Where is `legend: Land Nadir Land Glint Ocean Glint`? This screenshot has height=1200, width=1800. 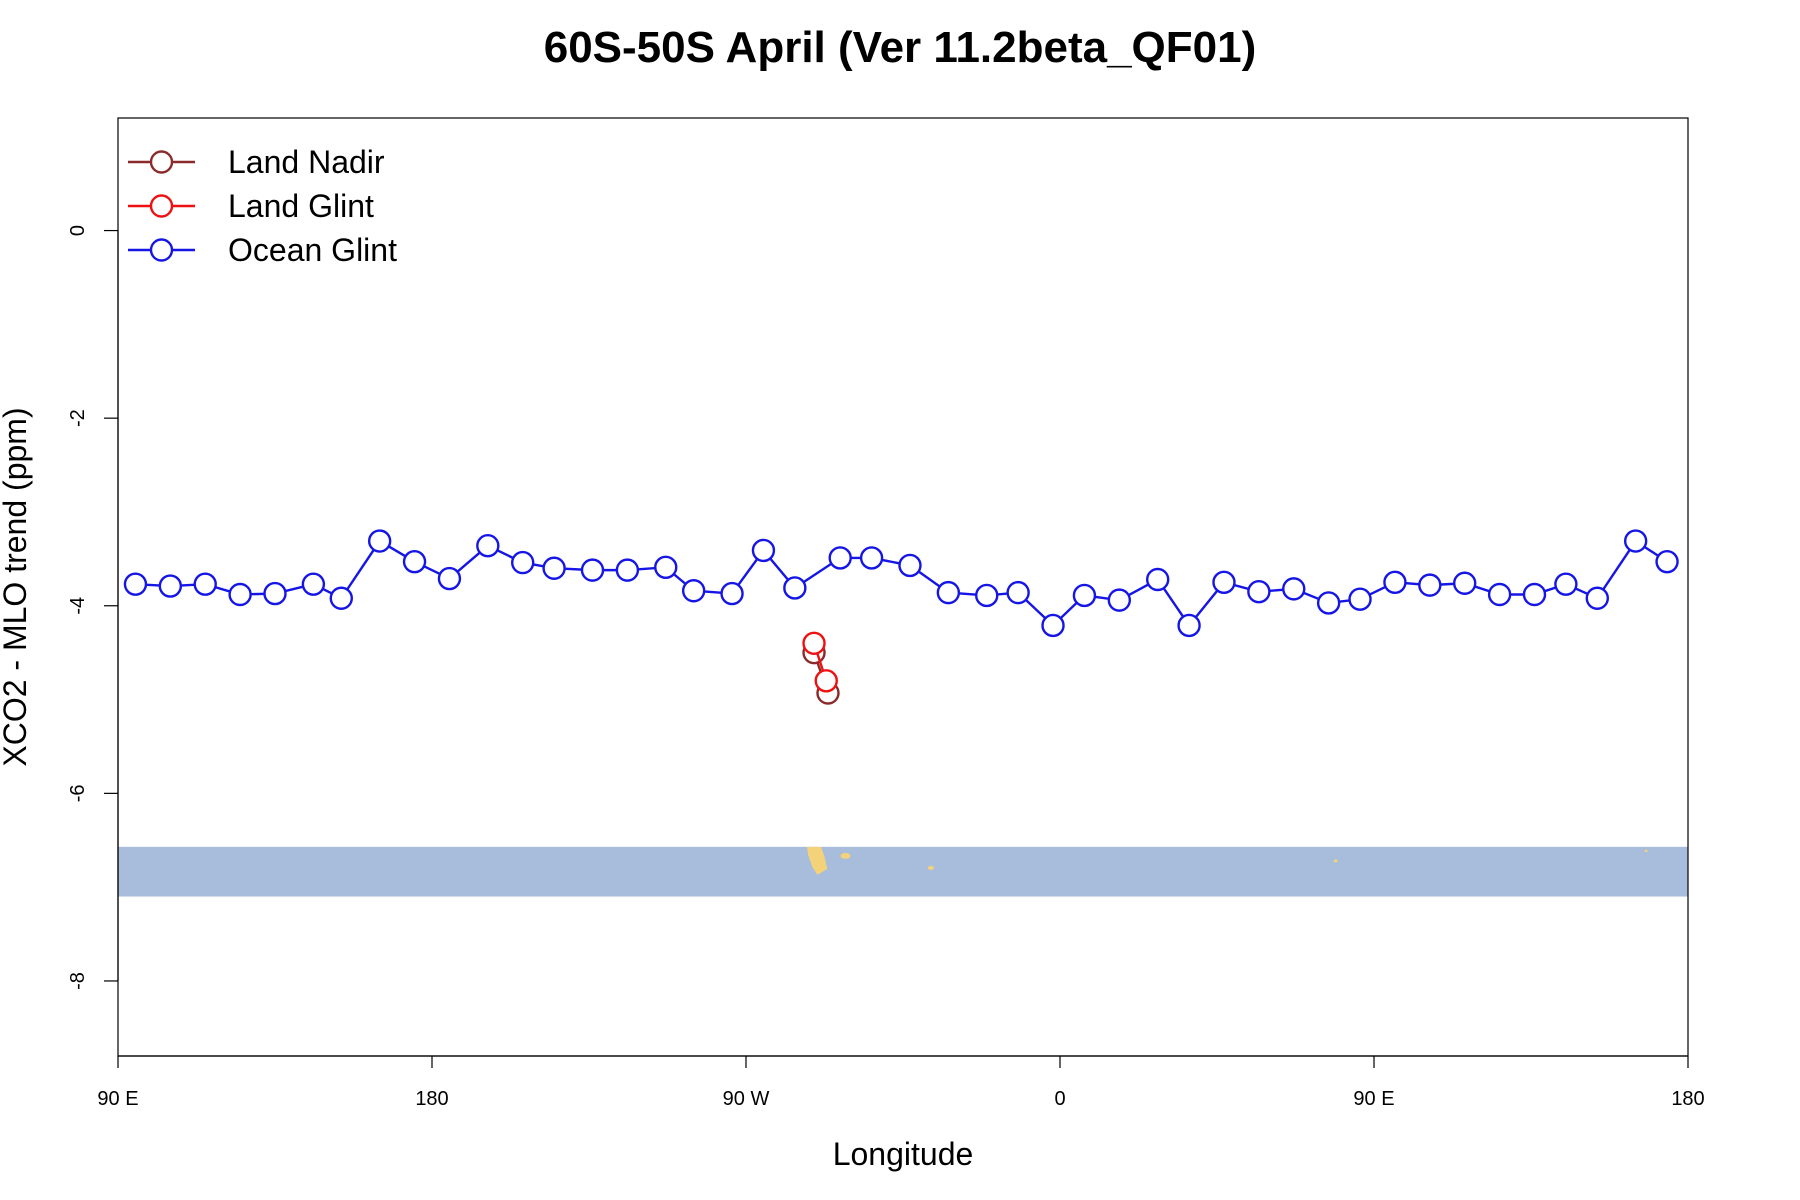 legend: Land Nadir Land Glint Ocean Glint is located at coordinates (262, 206).